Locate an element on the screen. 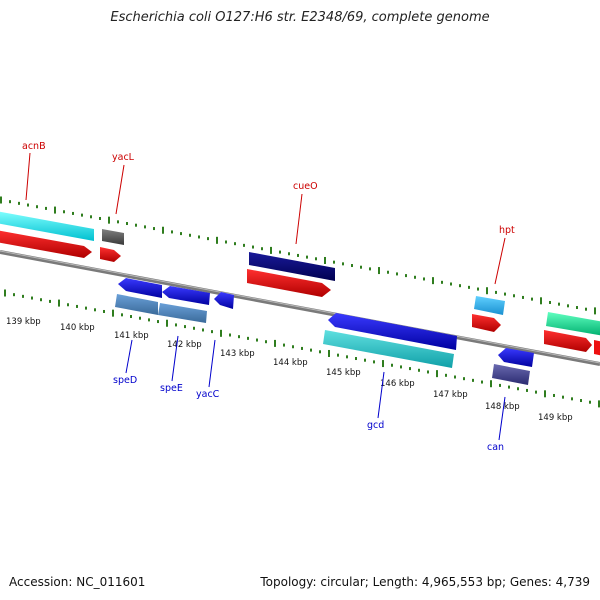 Image resolution: width=600 pixels, height=600 pixels. yacl-leader-line is located at coordinates (120, 189).